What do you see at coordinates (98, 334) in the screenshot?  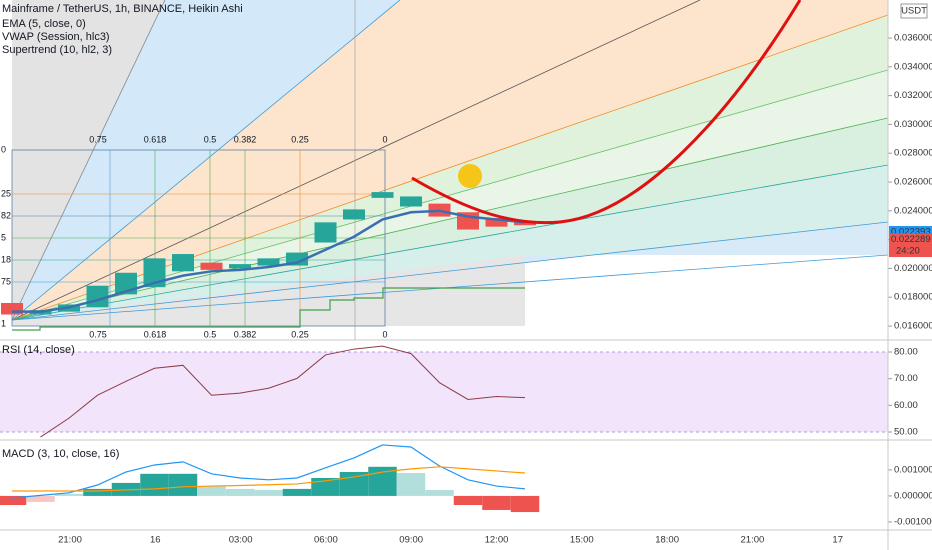 I see `fib-label: 0.75` at bounding box center [98, 334].